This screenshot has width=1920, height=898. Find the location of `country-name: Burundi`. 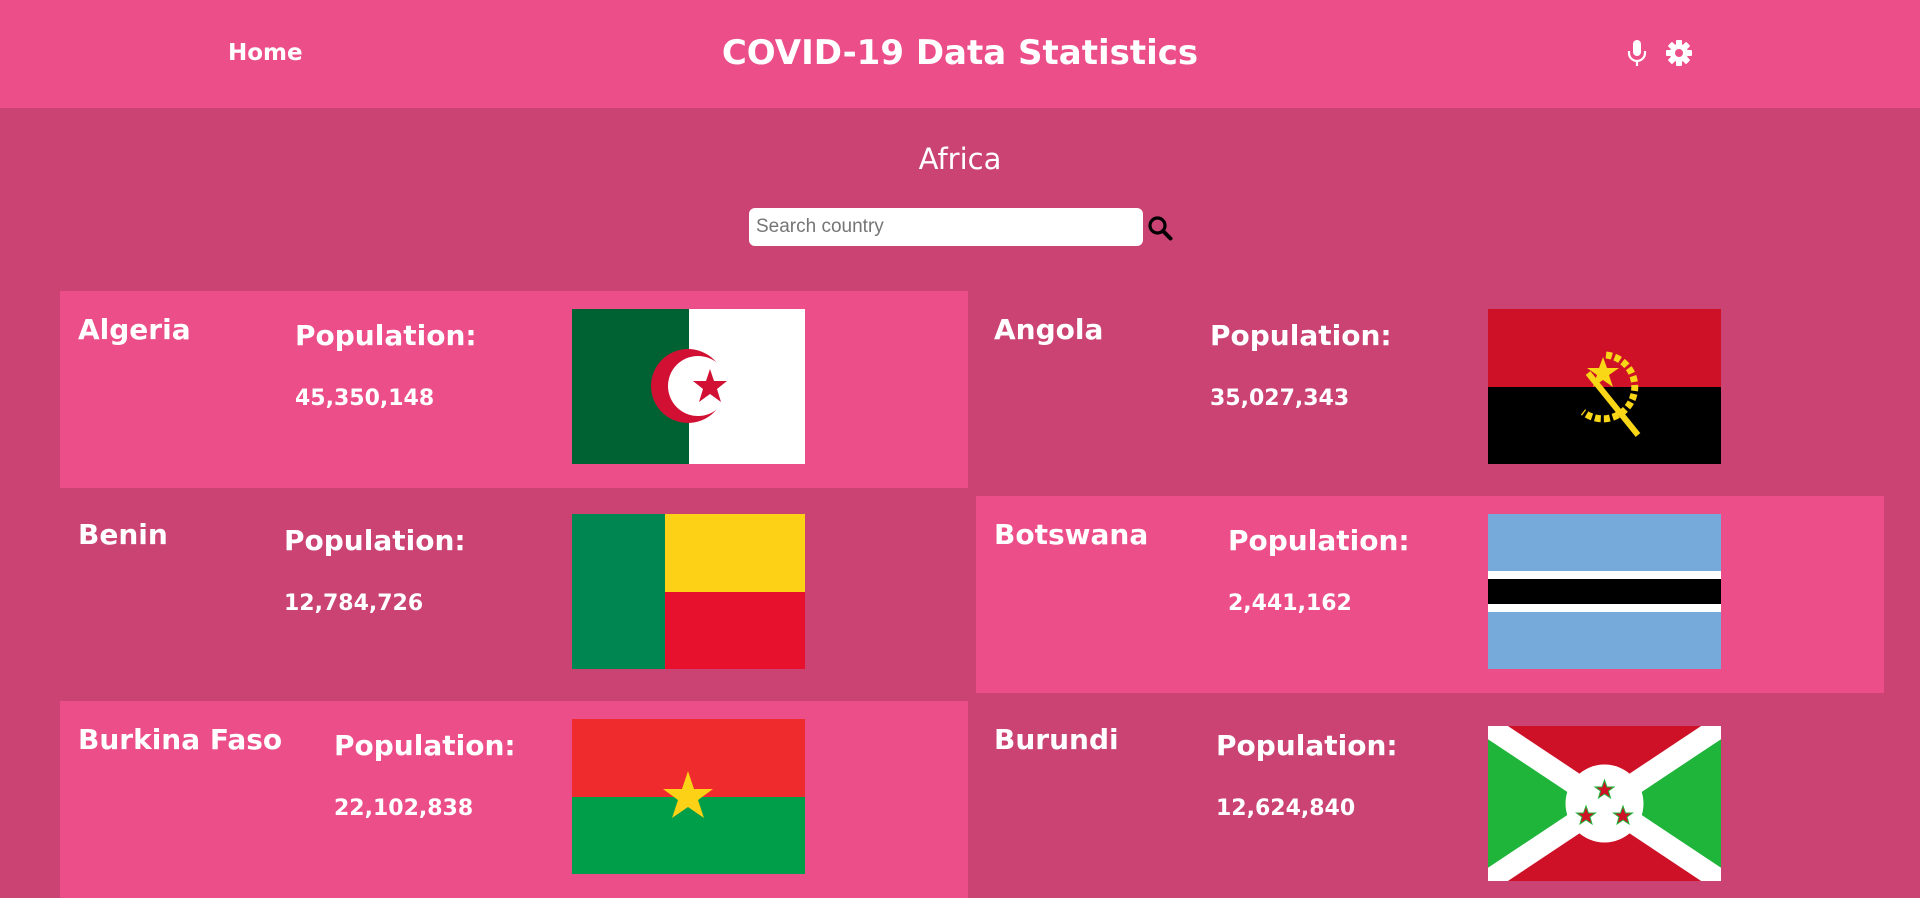

country-name: Burundi is located at coordinates (1056, 739).